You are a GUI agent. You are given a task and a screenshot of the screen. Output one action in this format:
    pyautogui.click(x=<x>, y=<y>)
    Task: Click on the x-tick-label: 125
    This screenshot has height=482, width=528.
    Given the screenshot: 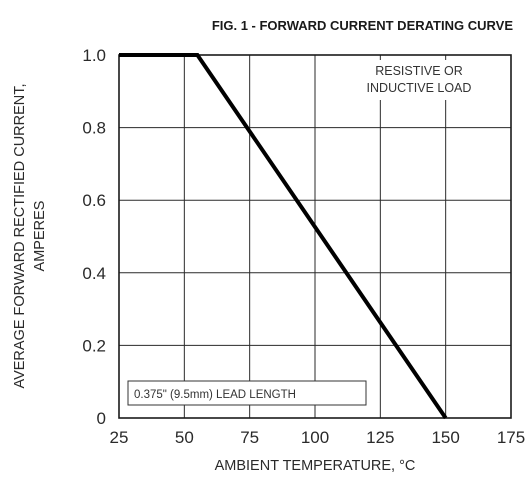 What is the action you would take?
    pyautogui.click(x=380, y=437)
    